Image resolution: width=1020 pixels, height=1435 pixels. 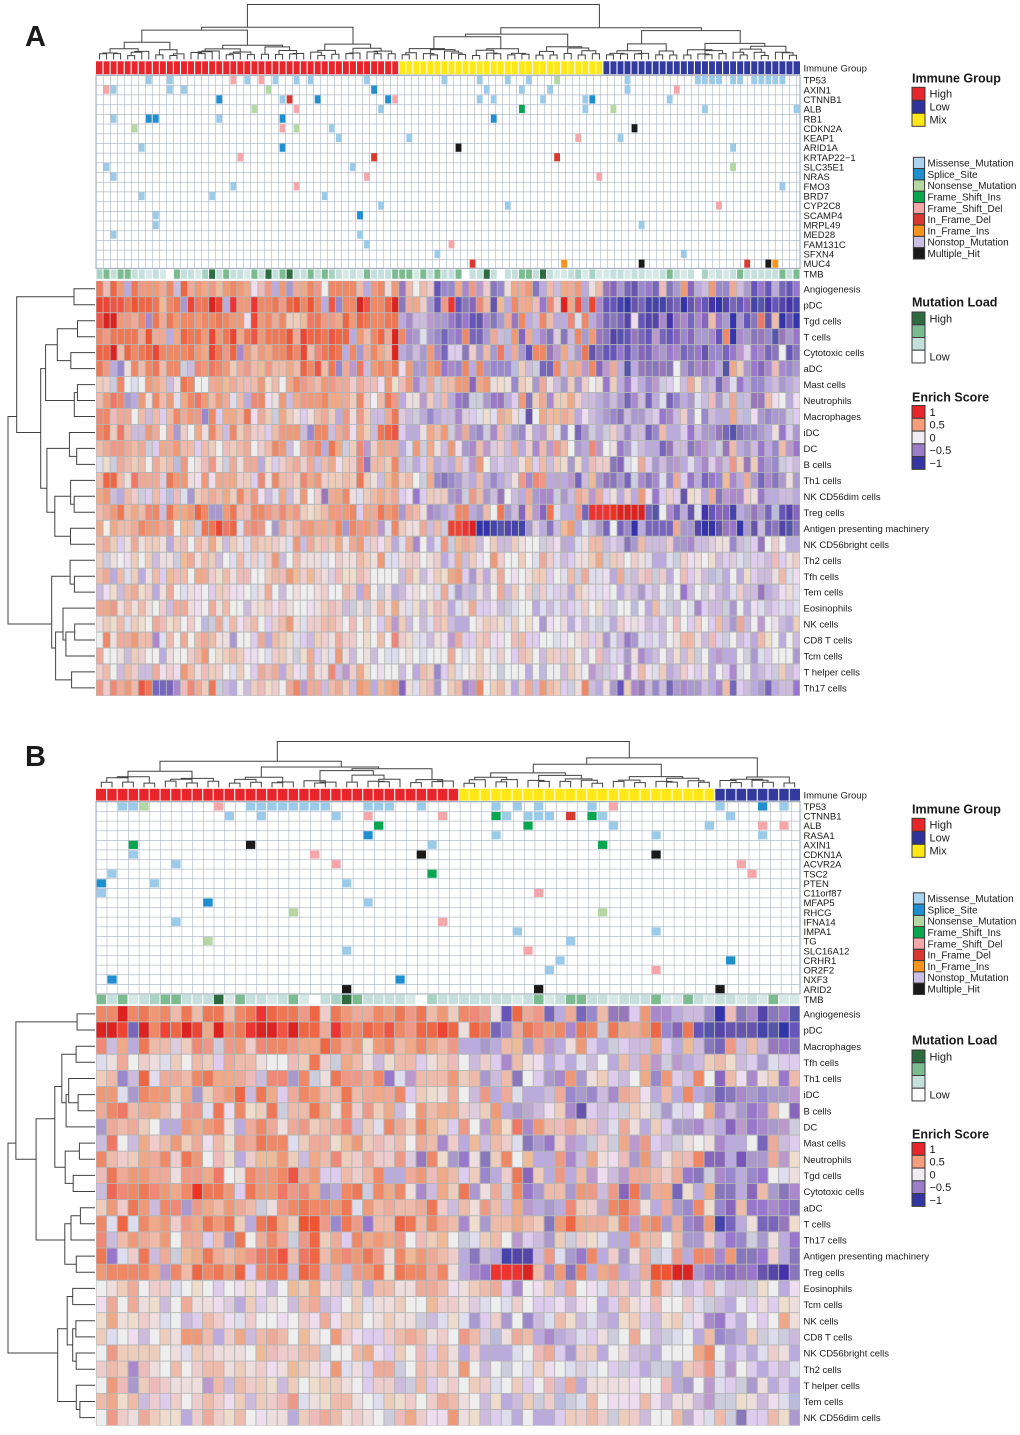 I want to click on svg-text: BRD7, so click(x=816, y=197).